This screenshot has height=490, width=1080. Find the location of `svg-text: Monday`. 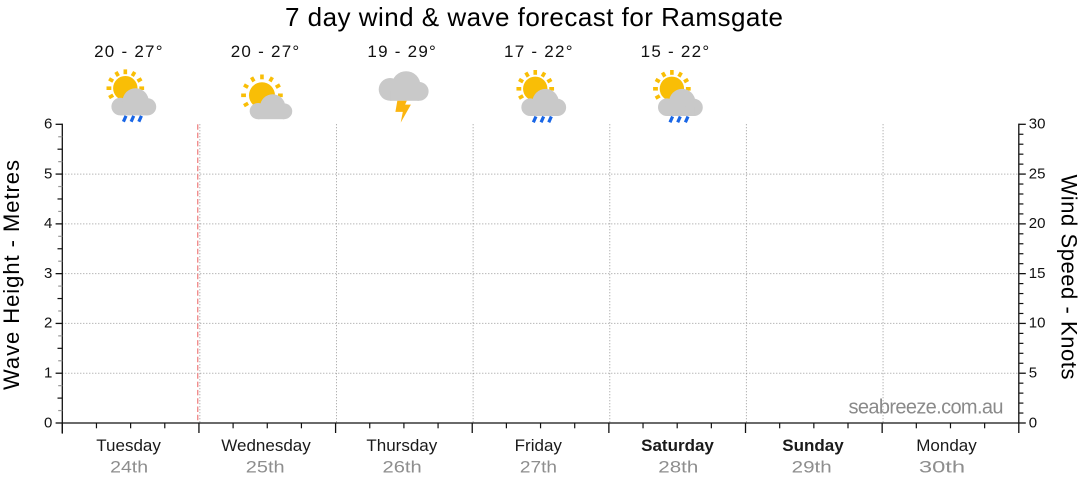

svg-text: Monday is located at coordinates (946, 445).